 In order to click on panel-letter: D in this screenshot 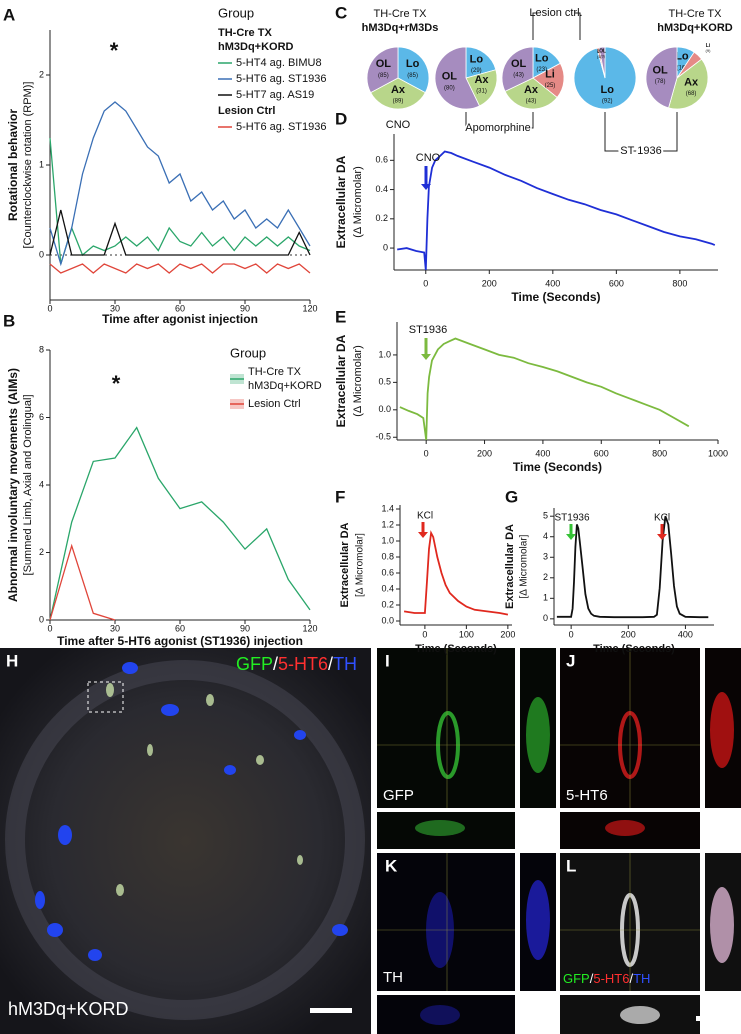, I will do `click(341, 118)`.